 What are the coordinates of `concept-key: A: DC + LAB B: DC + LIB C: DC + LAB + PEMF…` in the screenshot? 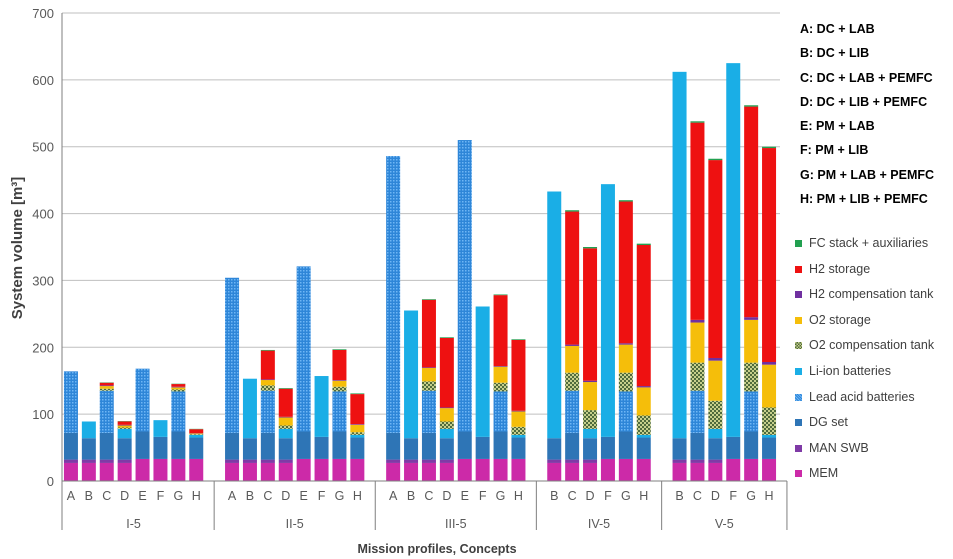 It's located at (867, 119).